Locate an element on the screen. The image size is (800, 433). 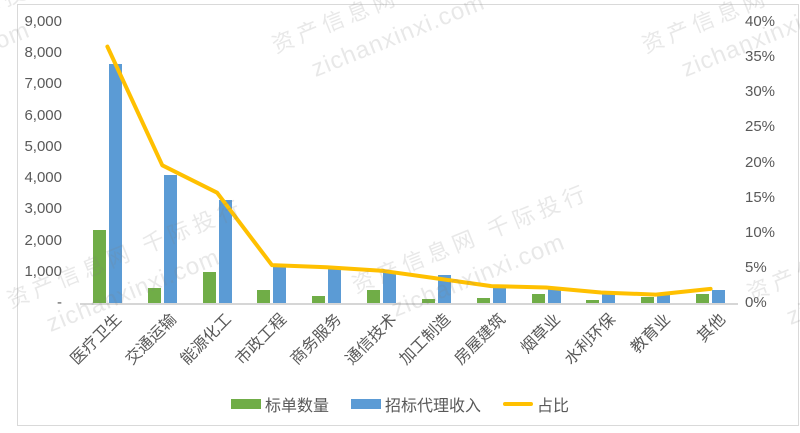
bar-招标代理收入-其他 is located at coordinates (719, 296).